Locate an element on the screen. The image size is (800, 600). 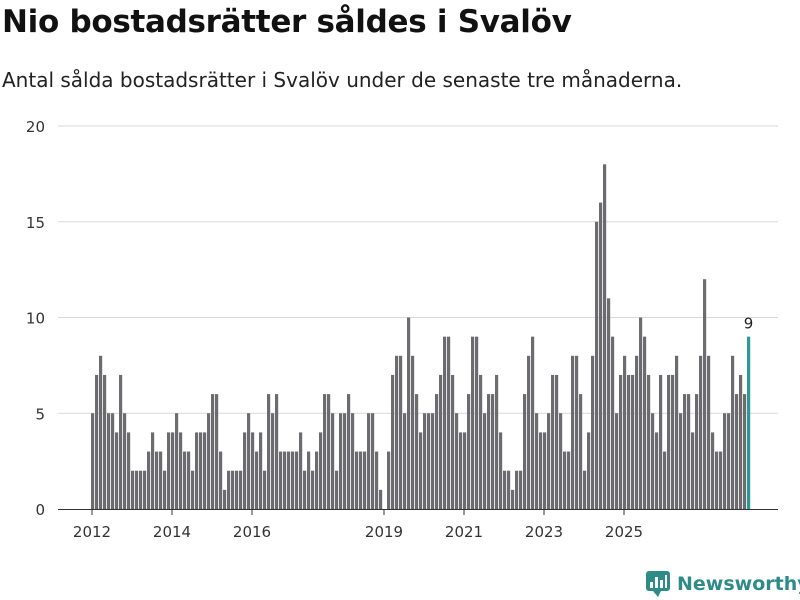
brand-name: Newsworthy is located at coordinates (738, 584).